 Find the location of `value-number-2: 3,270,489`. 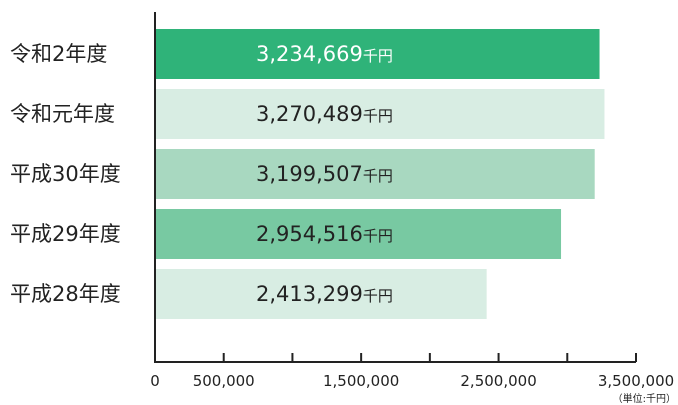

value-number-2: 3,270,489 is located at coordinates (309, 114).